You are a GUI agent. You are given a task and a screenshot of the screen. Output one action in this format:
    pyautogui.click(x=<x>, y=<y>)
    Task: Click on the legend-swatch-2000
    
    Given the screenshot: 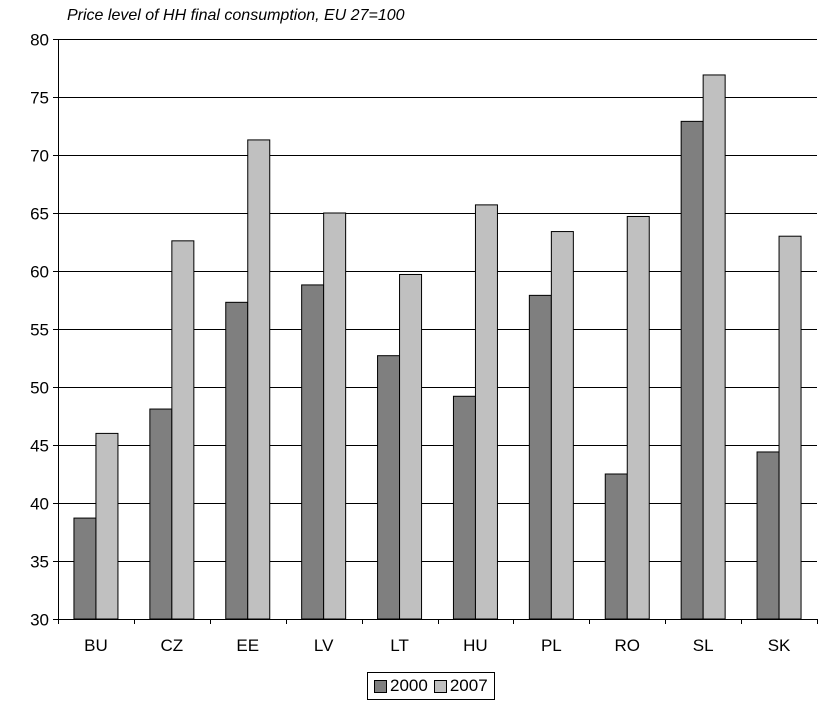 What is the action you would take?
    pyautogui.click(x=380, y=686)
    